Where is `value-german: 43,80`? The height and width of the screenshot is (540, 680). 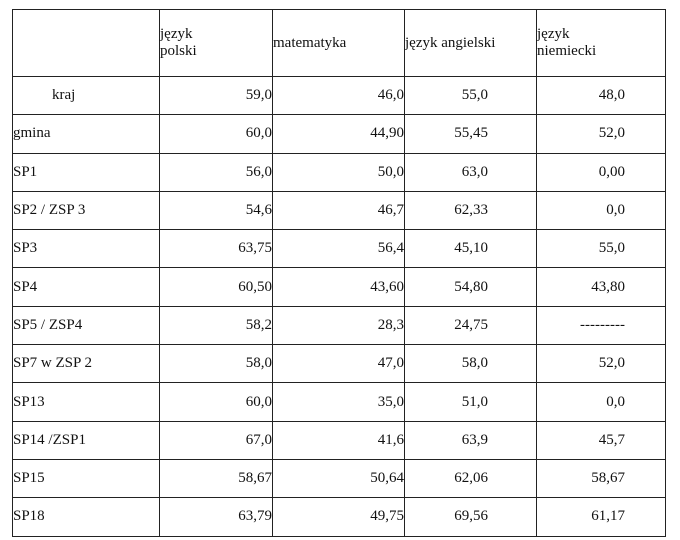
value-german: 43,80 is located at coordinates (601, 287).